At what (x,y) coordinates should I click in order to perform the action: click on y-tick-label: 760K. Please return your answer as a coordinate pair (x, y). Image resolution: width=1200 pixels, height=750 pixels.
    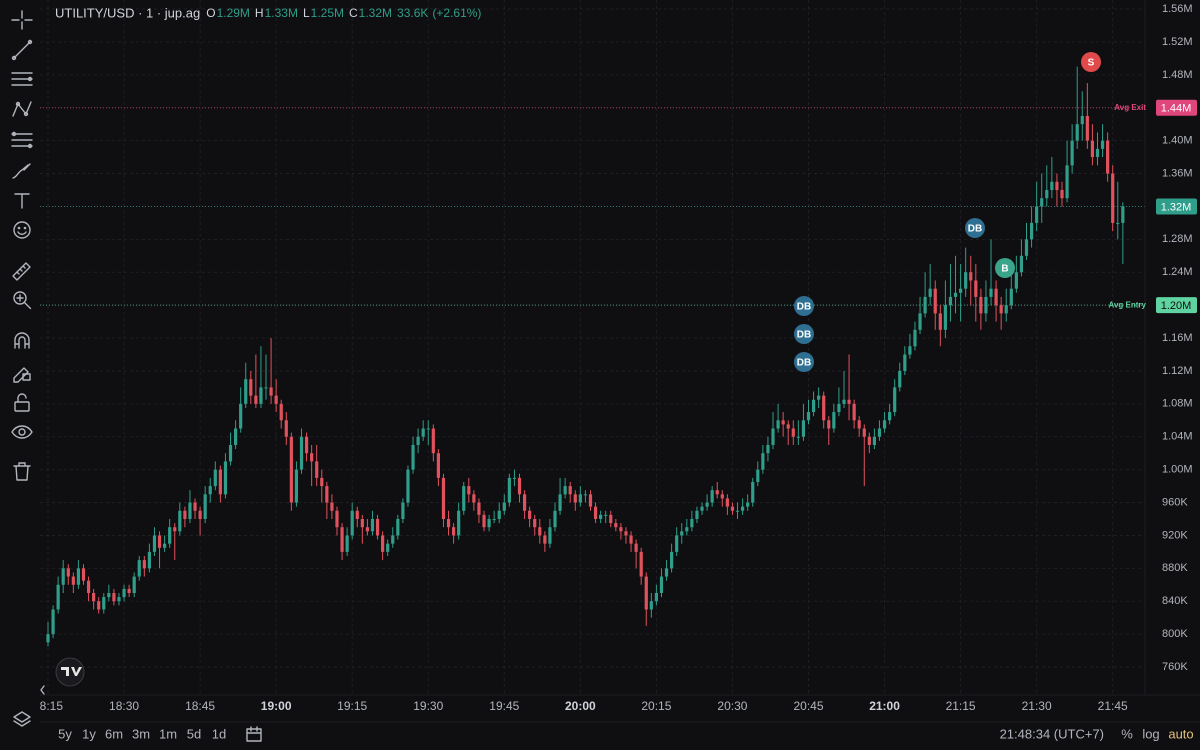
    Looking at the image, I should click on (1175, 667).